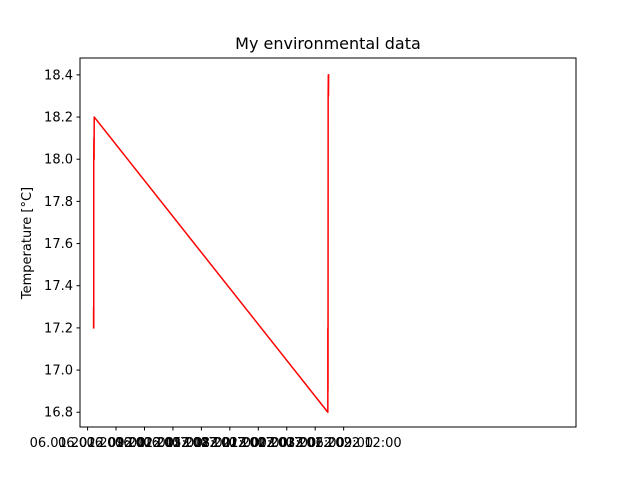 This screenshot has height=480, width=640. What do you see at coordinates (315, 443) in the screenshot?
I see `x-tick-label: 07.01.2022 09:00` at bounding box center [315, 443].